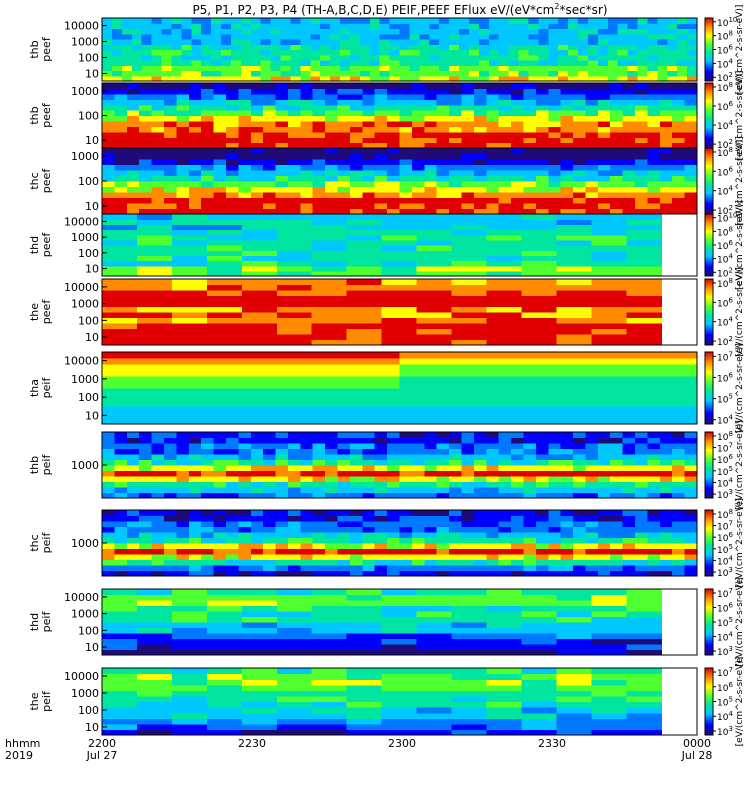  I want to click on y-tick-label: 100, so click(88, 253).